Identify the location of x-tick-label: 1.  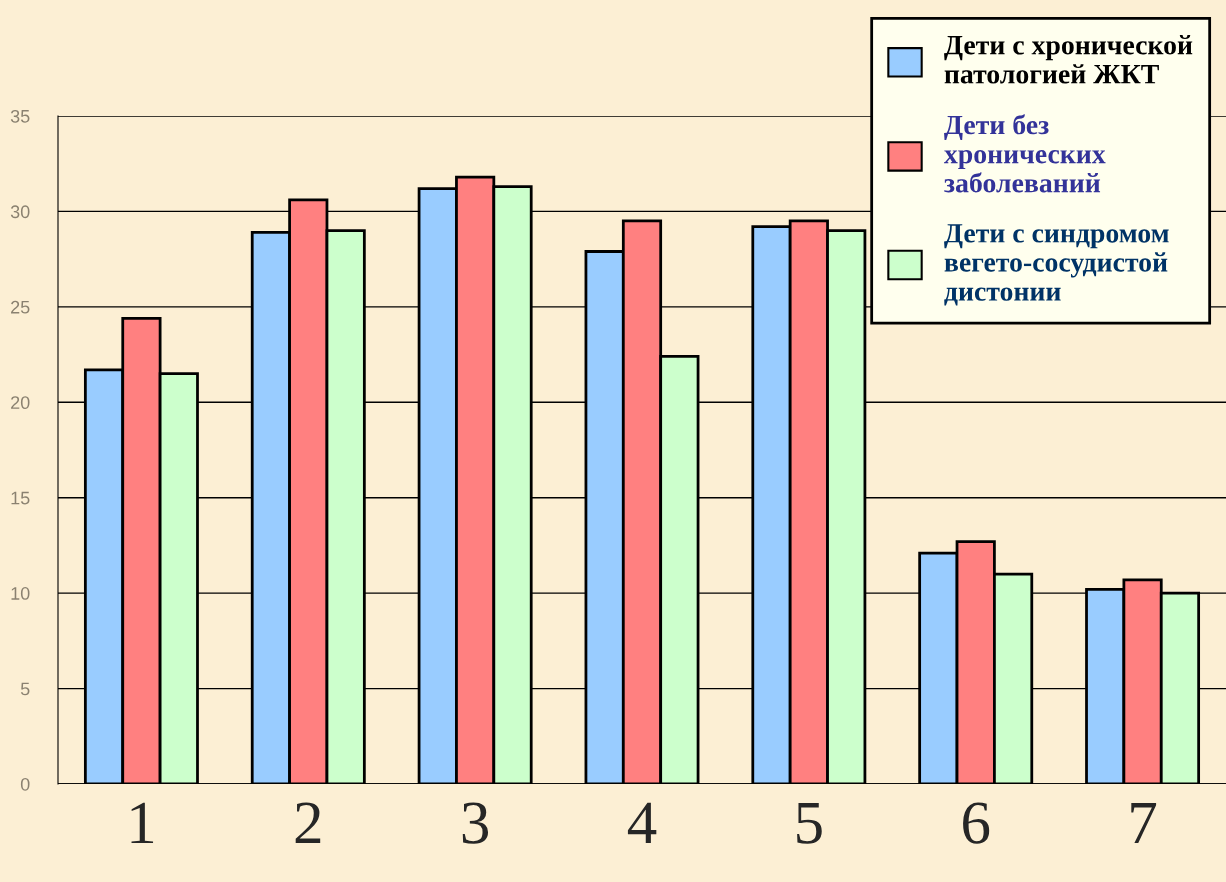
(142, 823).